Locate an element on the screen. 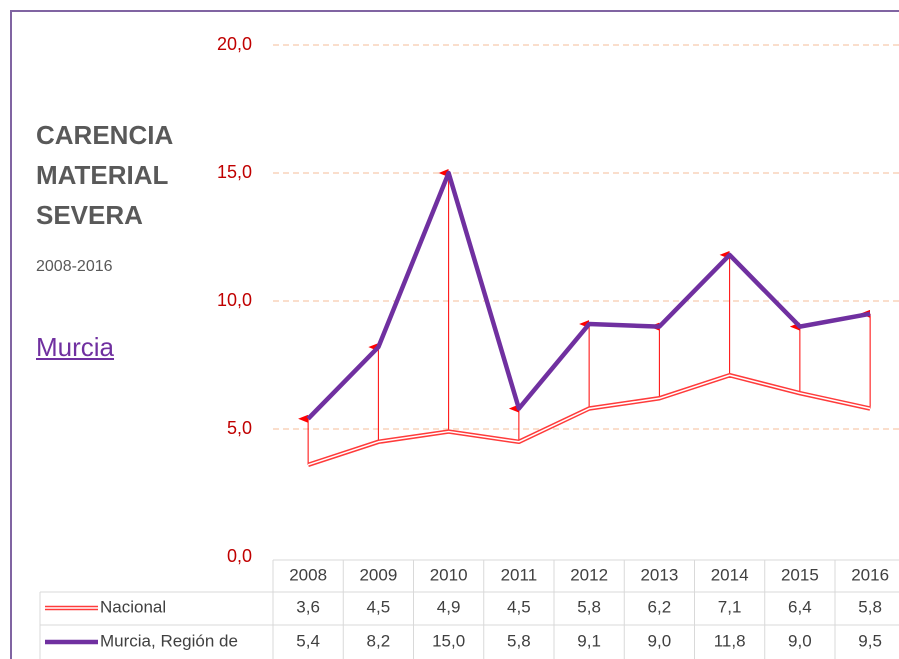 This screenshot has height=659, width=899. legend-label: Murcia, Región de is located at coordinates (169, 640).